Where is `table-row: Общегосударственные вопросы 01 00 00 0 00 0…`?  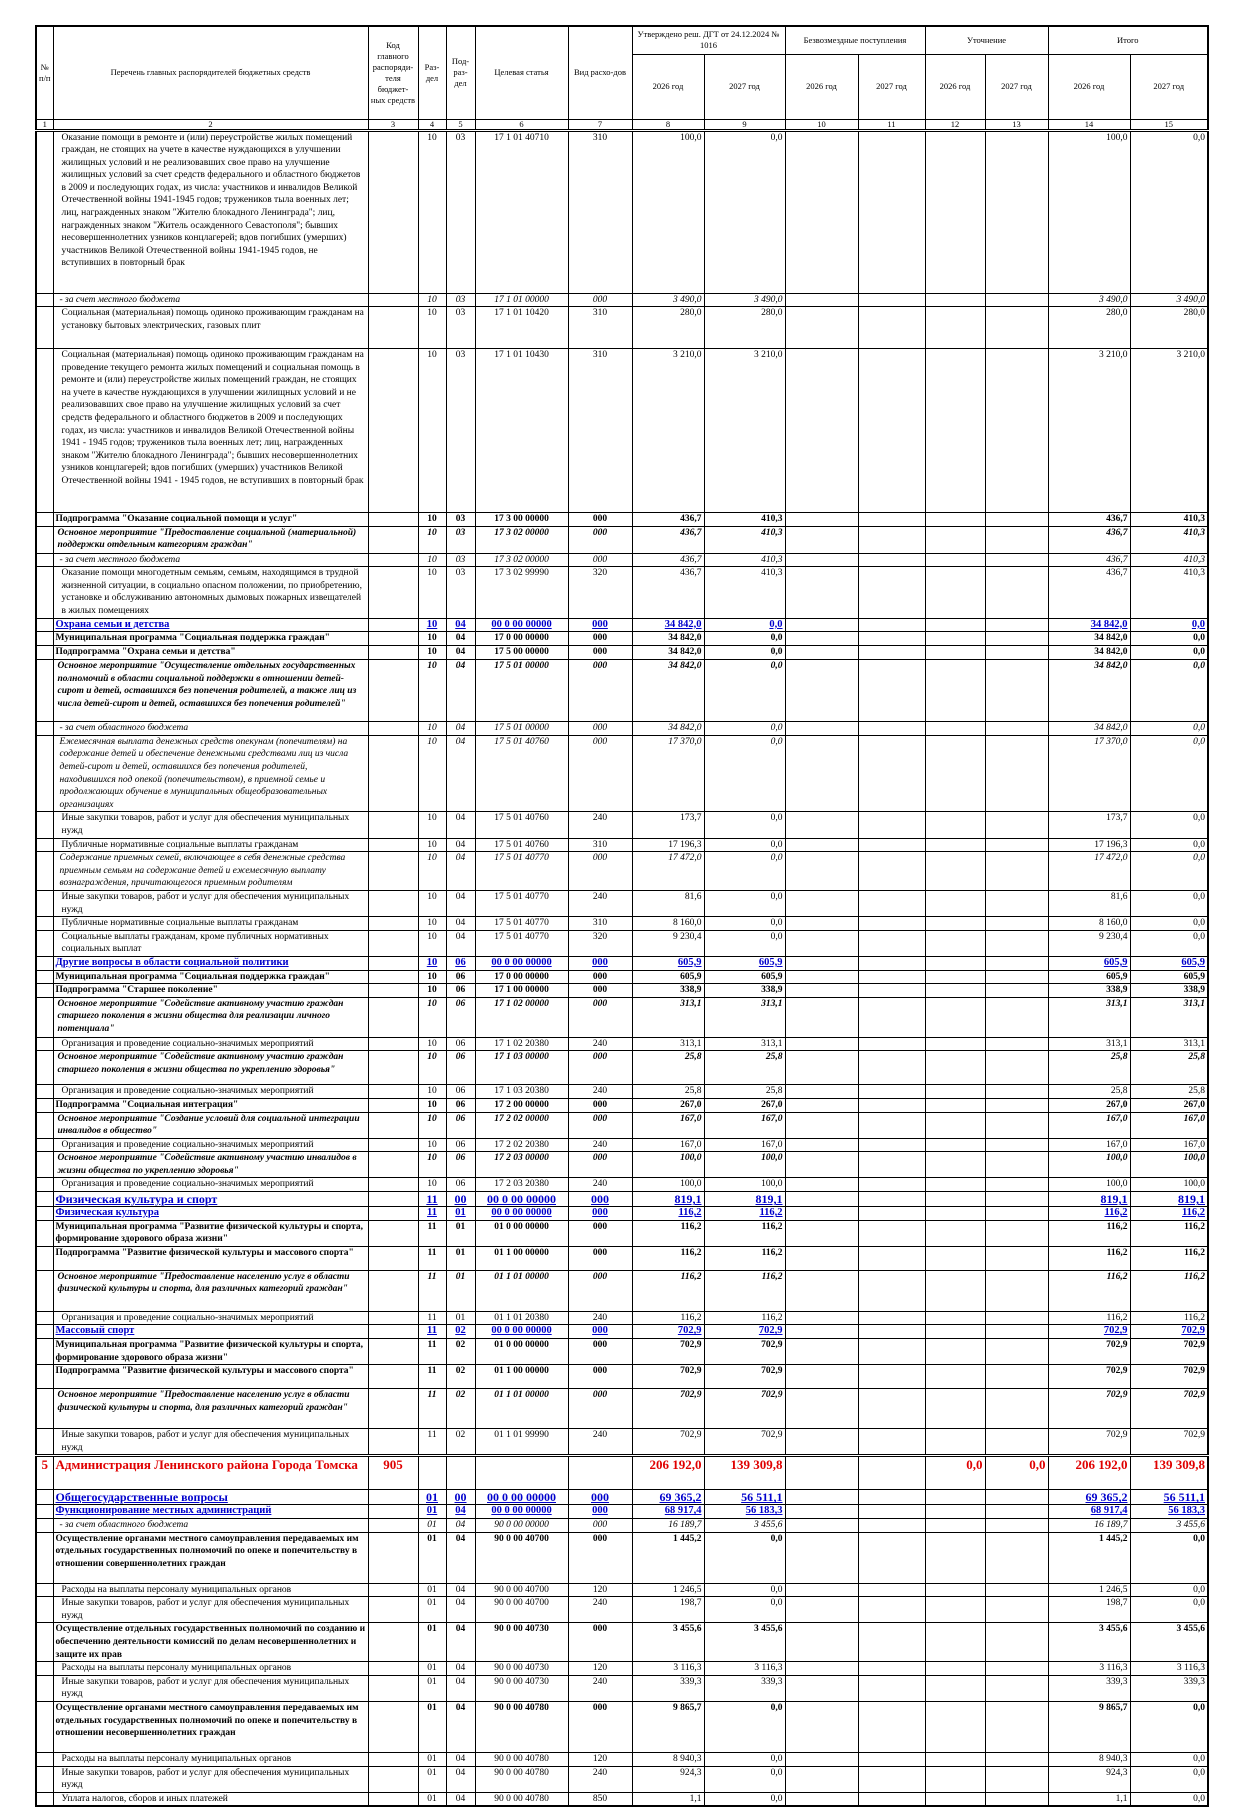
table-row: Общегосударственные вопросы 01 00 00 0 00 0… is located at coordinates (622, 1497).